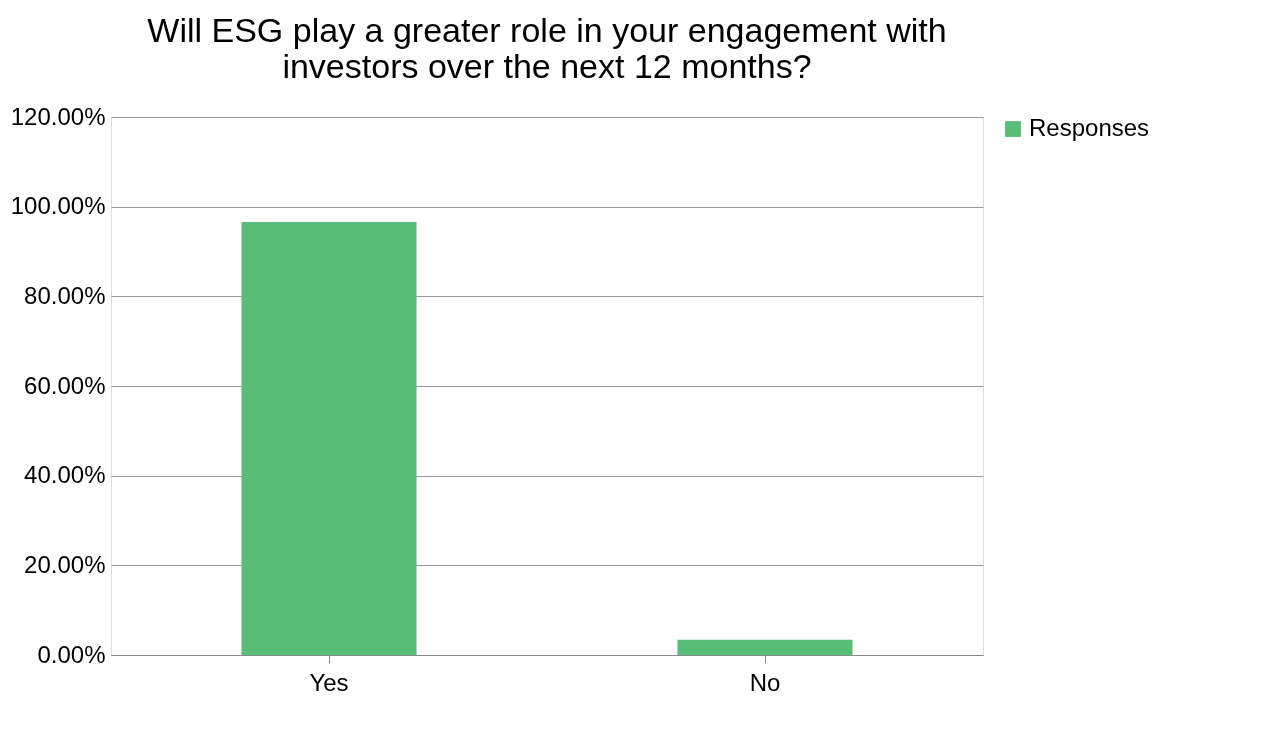 This screenshot has width=1264, height=752. I want to click on legend-label: Responses, so click(1089, 127).